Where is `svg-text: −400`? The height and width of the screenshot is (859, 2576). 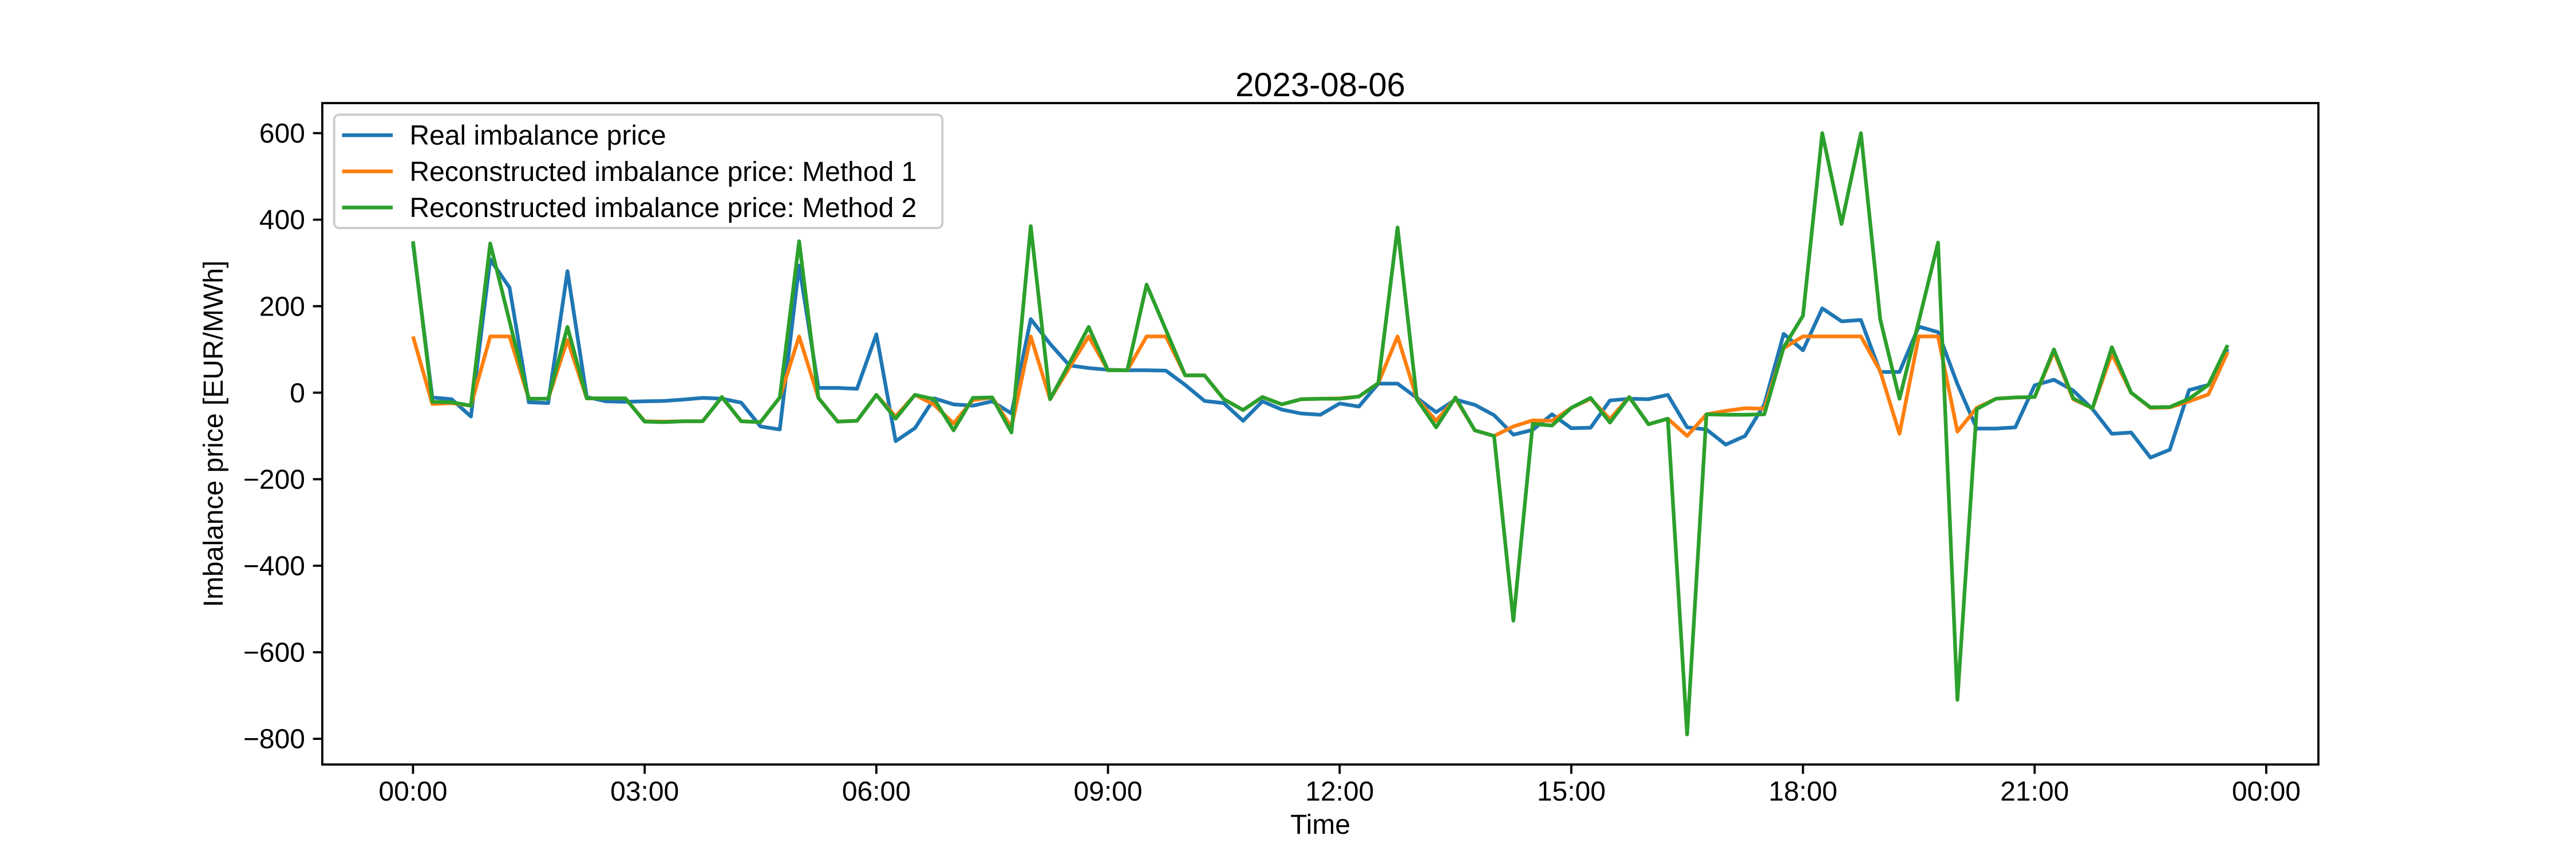 svg-text: −400 is located at coordinates (274, 566).